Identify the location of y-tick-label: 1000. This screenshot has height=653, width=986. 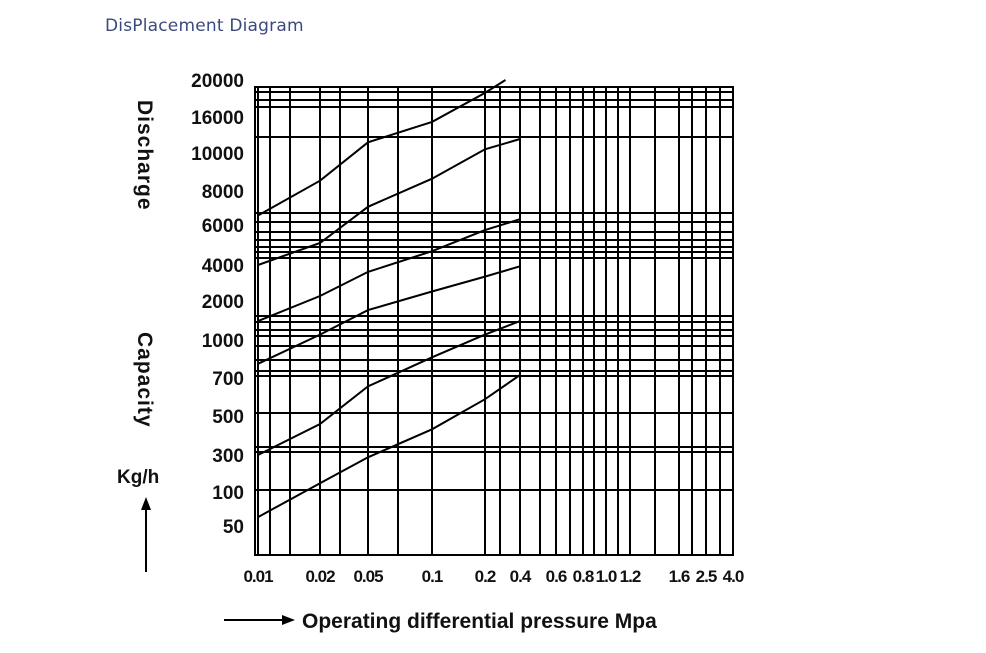
(223, 341).